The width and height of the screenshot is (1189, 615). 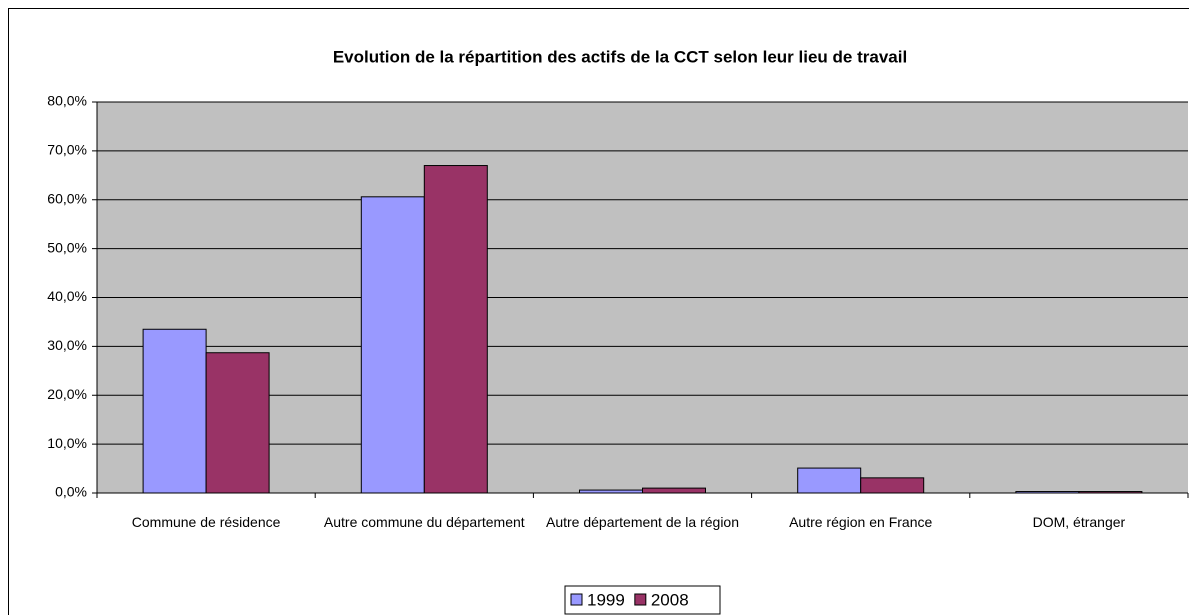 I want to click on y-tick-label: 40,0%, so click(x=67, y=296).